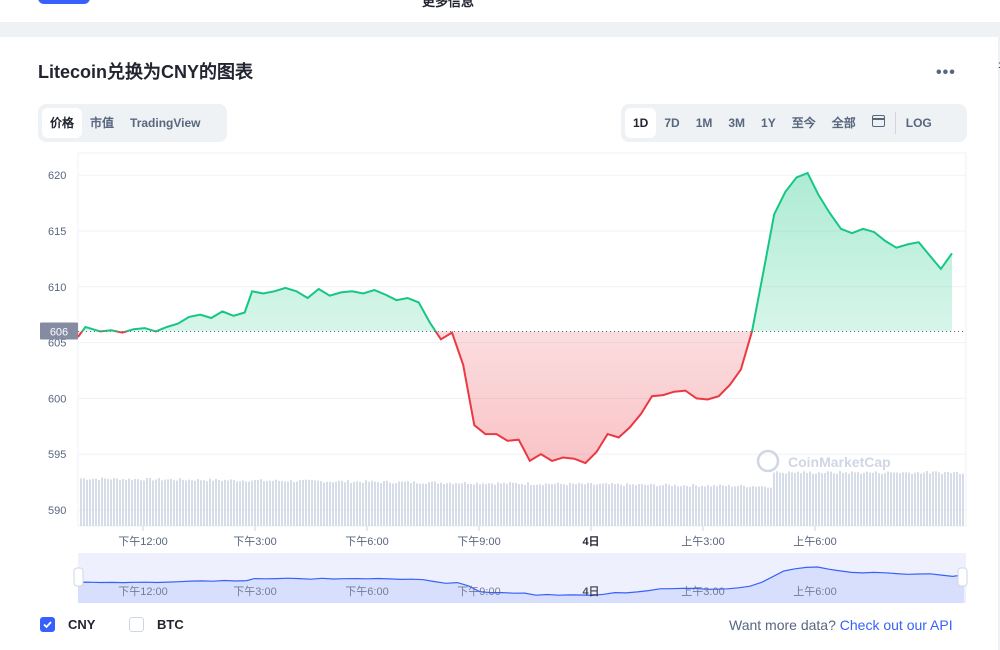 The width and height of the screenshot is (1000, 650). What do you see at coordinates (62, 123) in the screenshot?
I see `tab-price: 价格` at bounding box center [62, 123].